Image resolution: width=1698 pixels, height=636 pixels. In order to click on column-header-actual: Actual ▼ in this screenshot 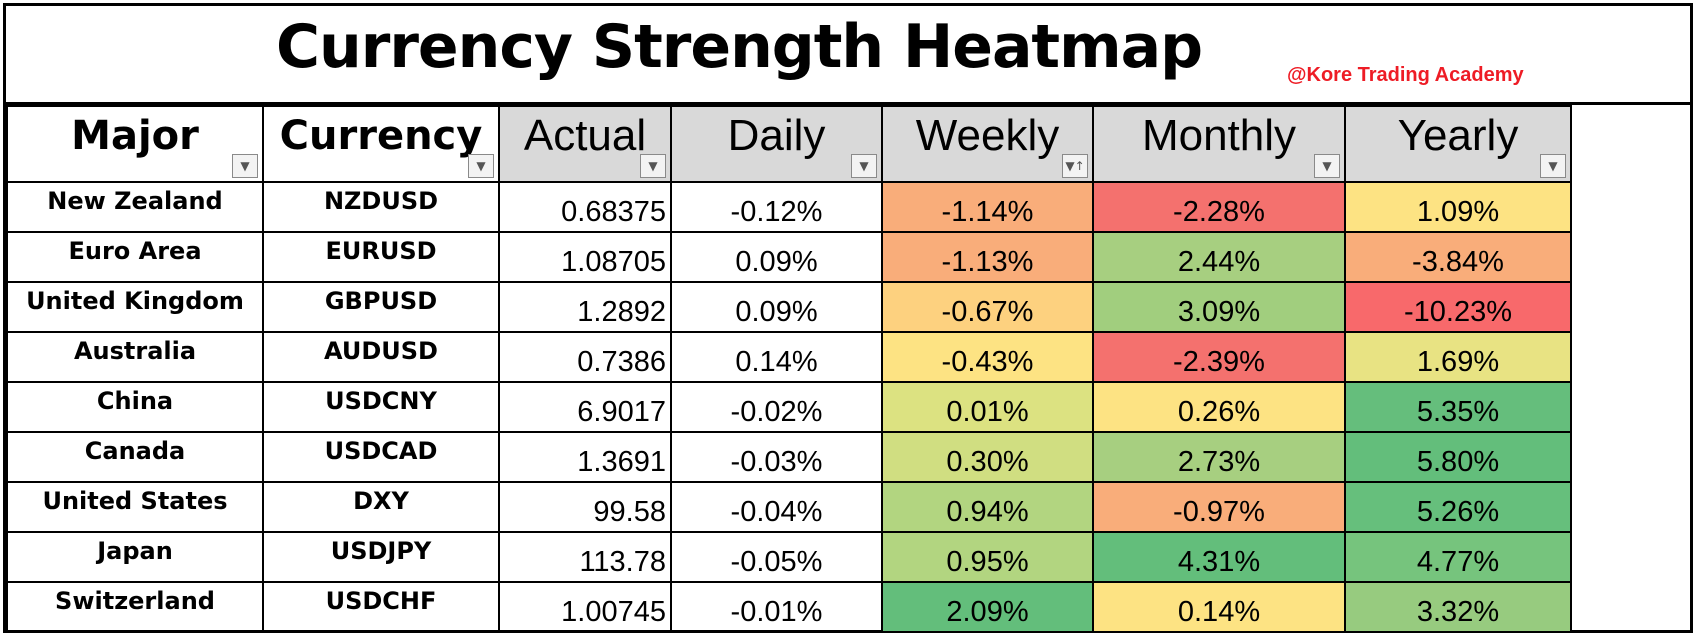, I will do `click(585, 144)`.